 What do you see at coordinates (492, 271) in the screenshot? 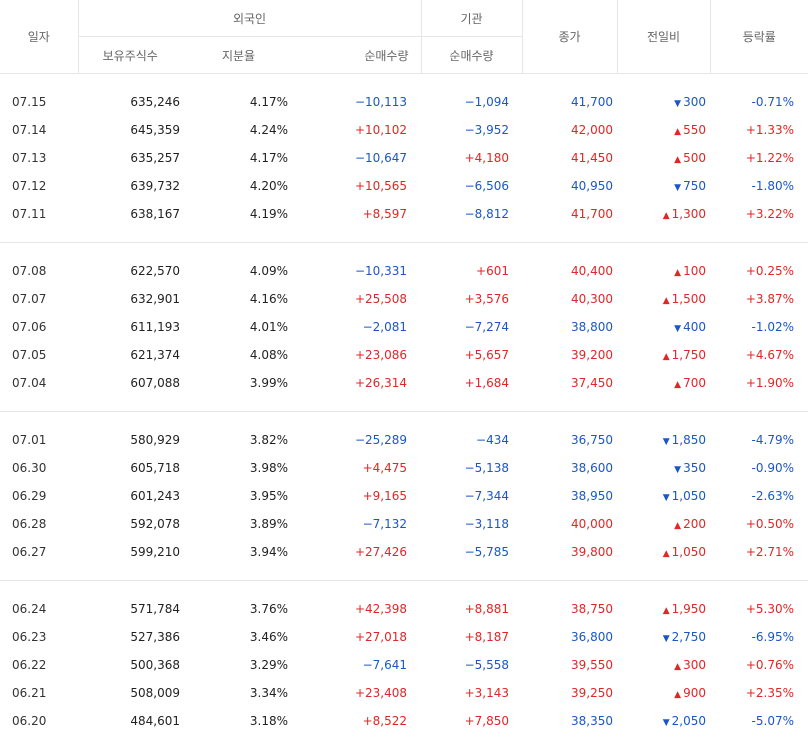
I see `inst-net-cell: +601` at bounding box center [492, 271].